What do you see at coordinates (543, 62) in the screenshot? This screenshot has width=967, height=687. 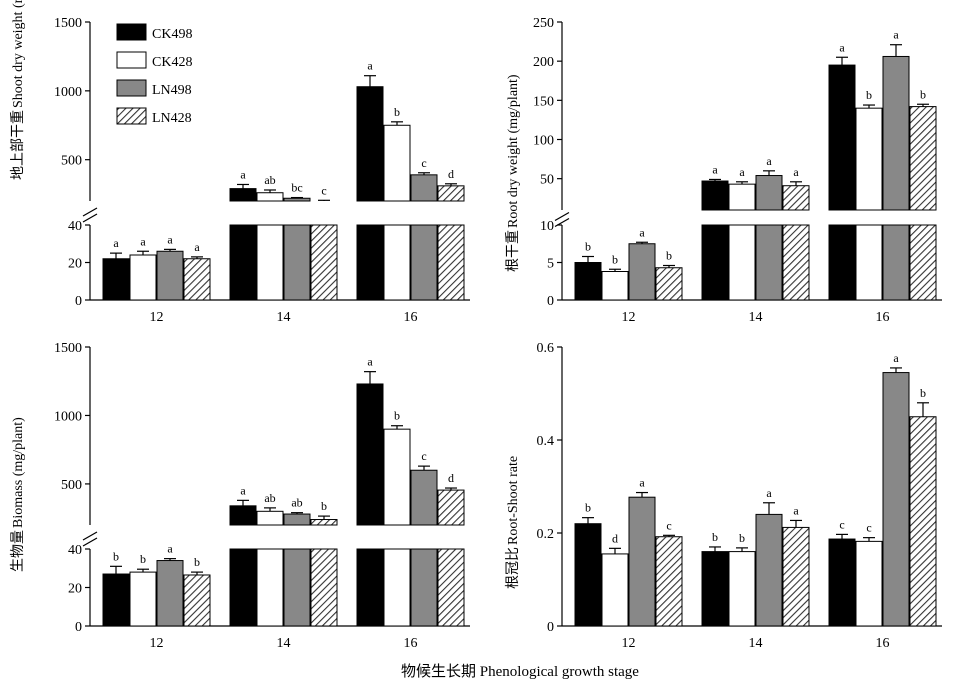 I see `y-tick-label: 200` at bounding box center [543, 62].